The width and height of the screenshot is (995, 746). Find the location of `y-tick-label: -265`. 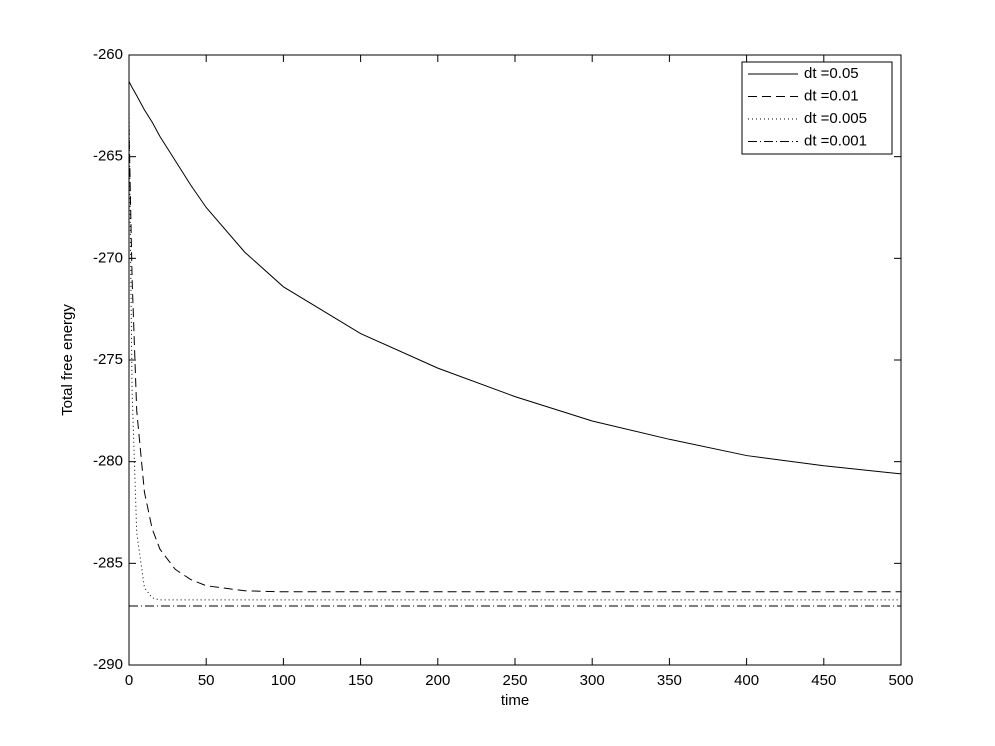

y-tick-label: -265 is located at coordinates (108, 156).